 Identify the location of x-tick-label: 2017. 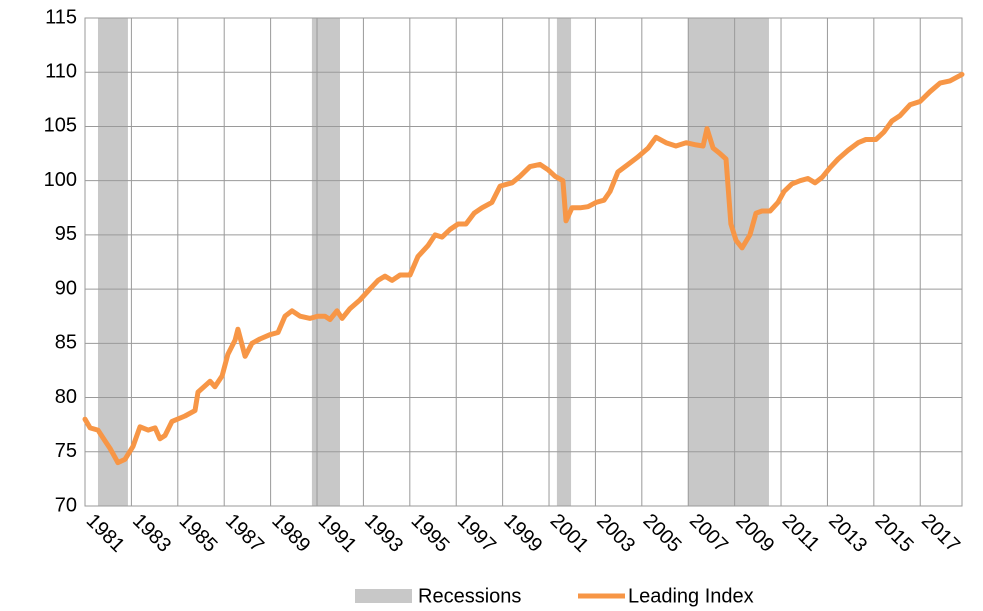
(940, 533).